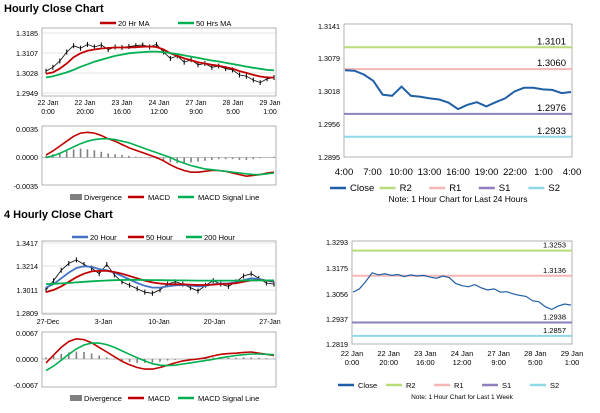  What do you see at coordinates (554, 270) in the screenshot?
I see `fourhourly-pivots-r1-level-label: 1.3136` at bounding box center [554, 270].